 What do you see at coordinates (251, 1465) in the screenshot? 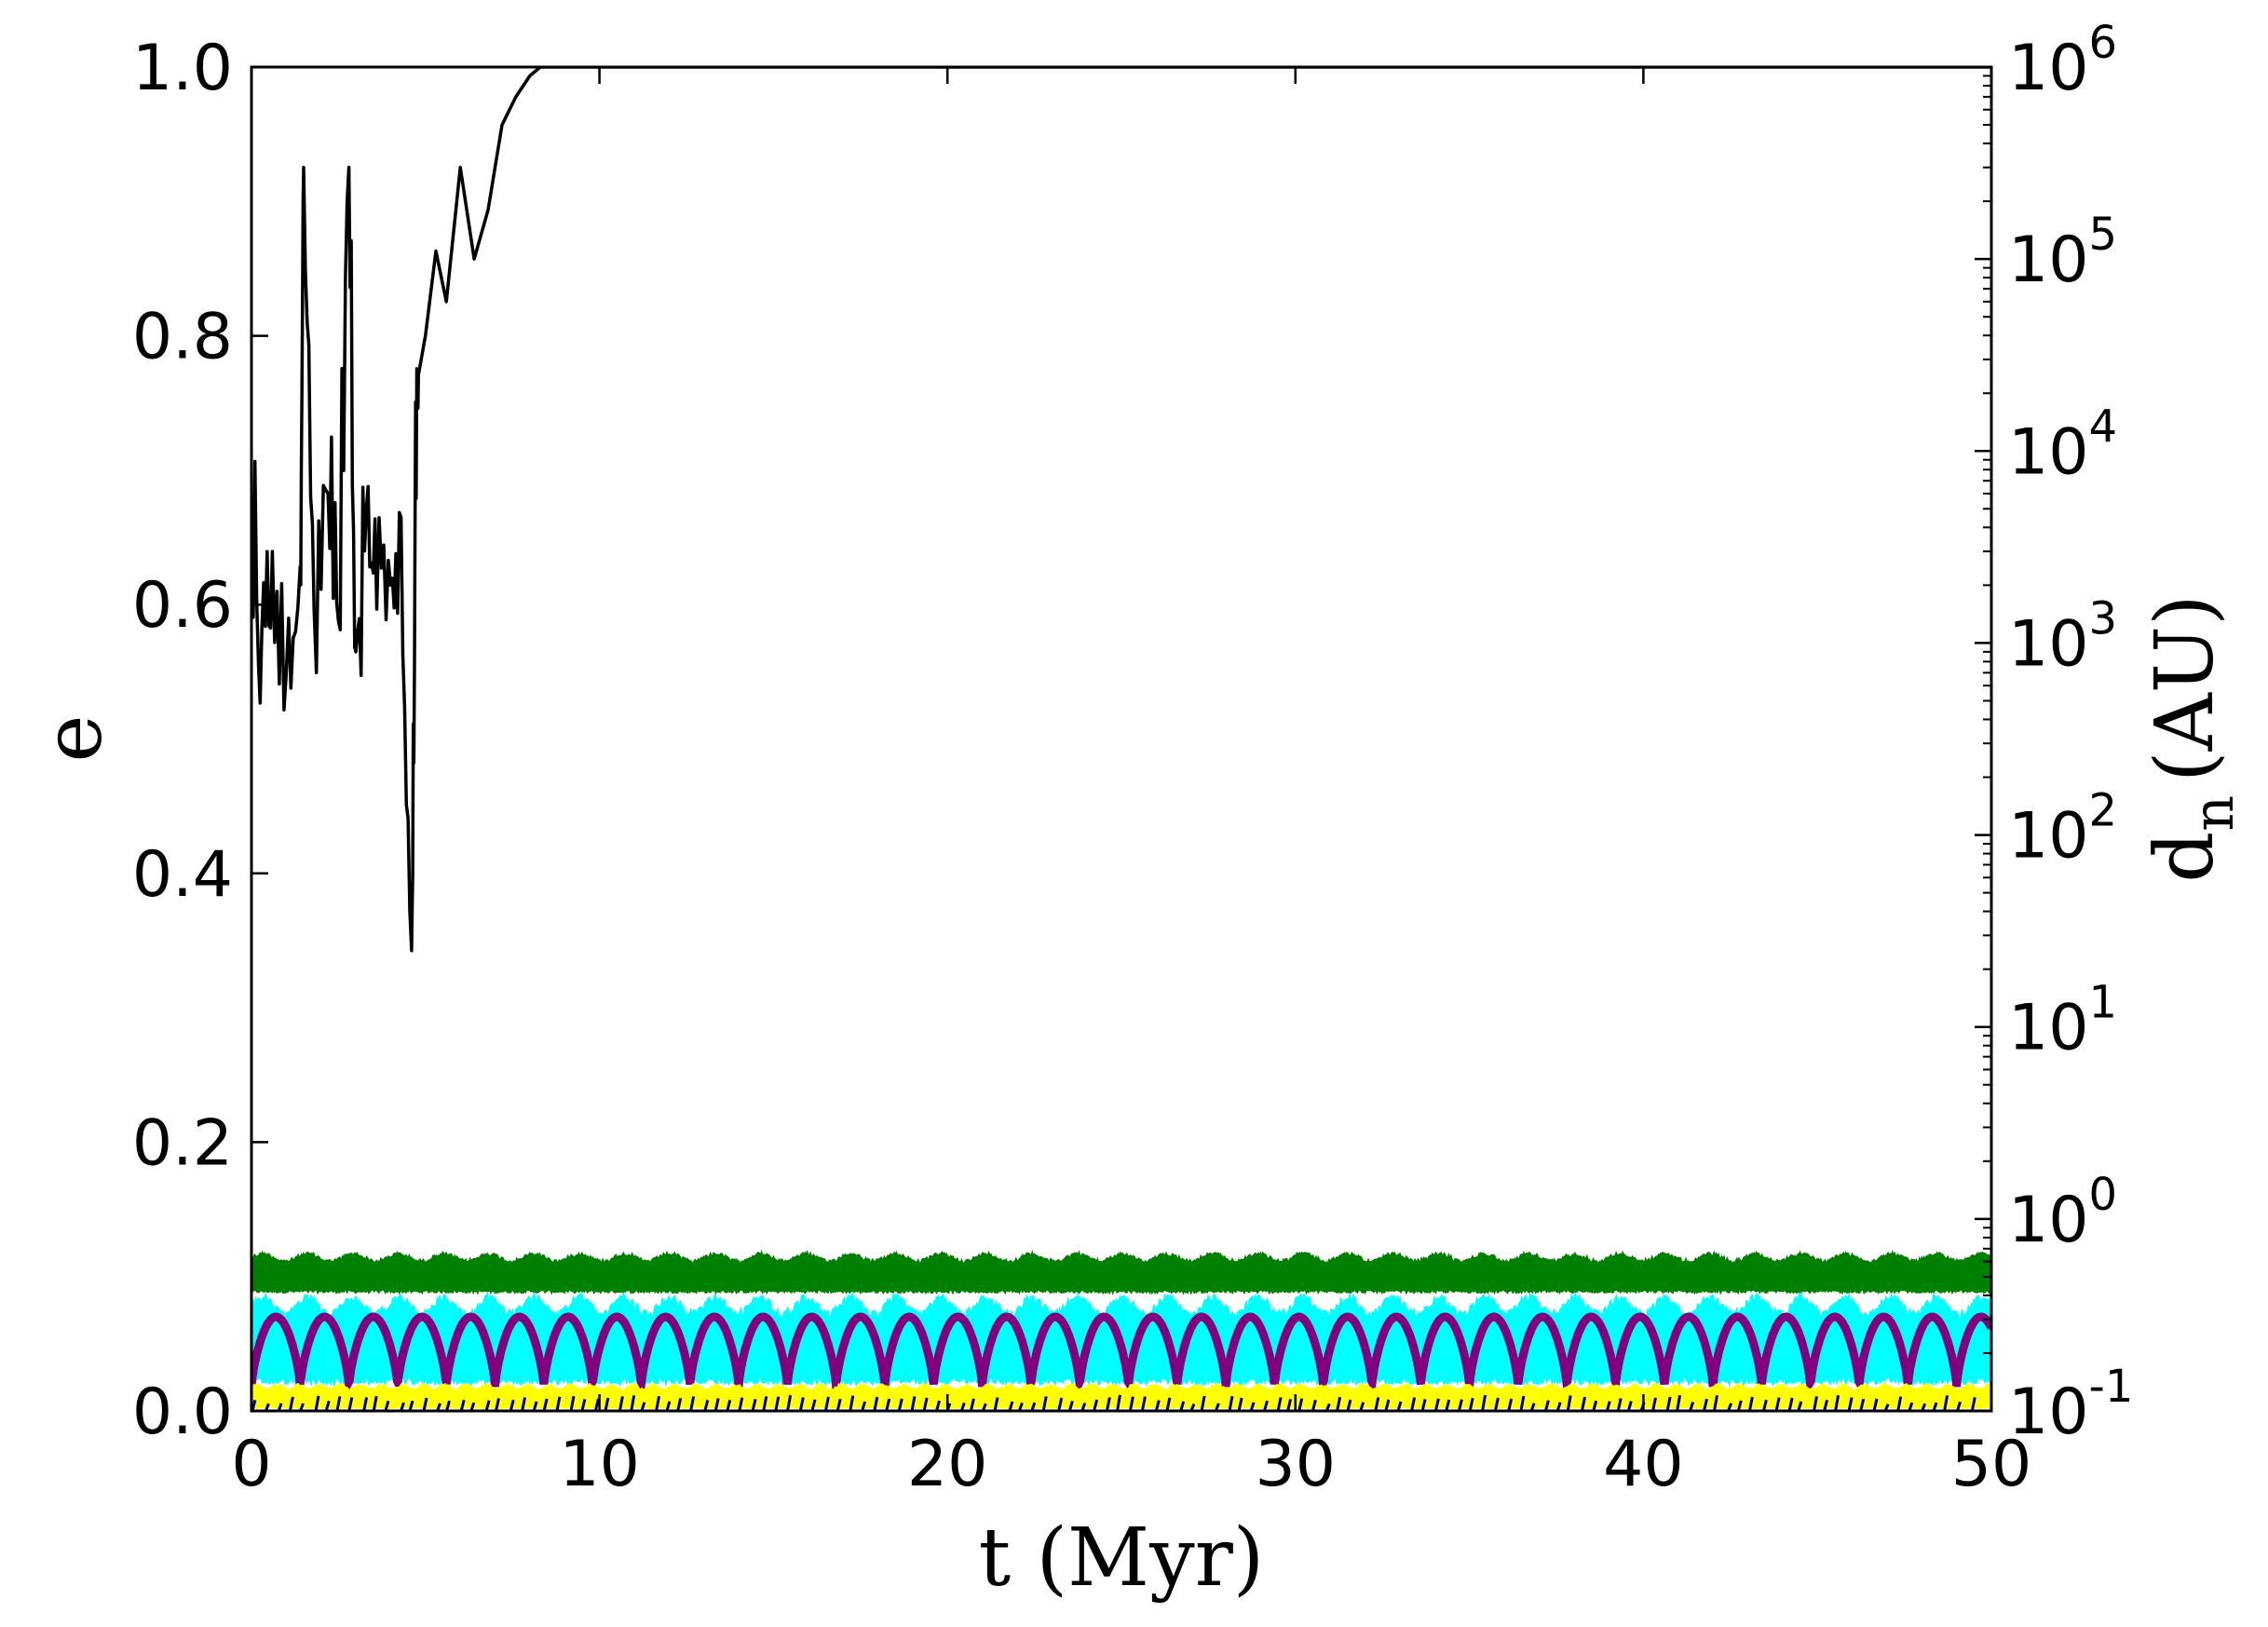
I see `x-tick-label: 0` at bounding box center [251, 1465].